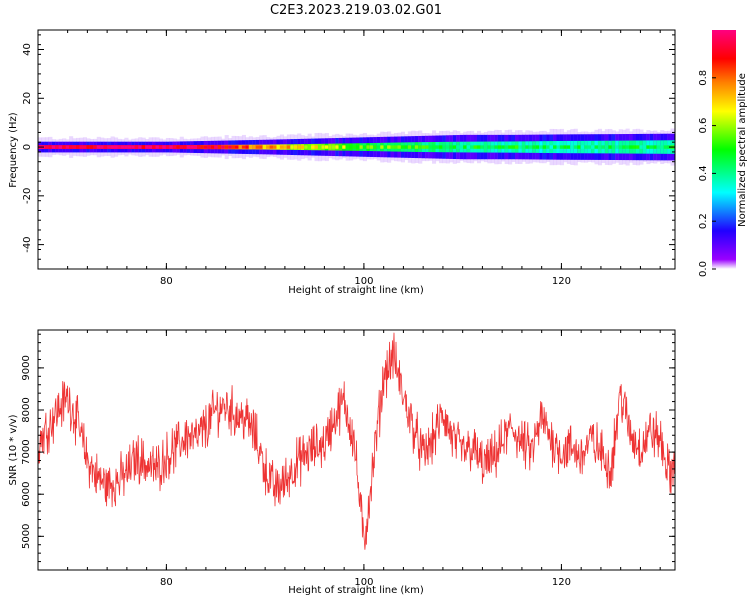  What do you see at coordinates (166, 582) in the screenshot?
I see `snr-x-tick-label: 80` at bounding box center [166, 582].